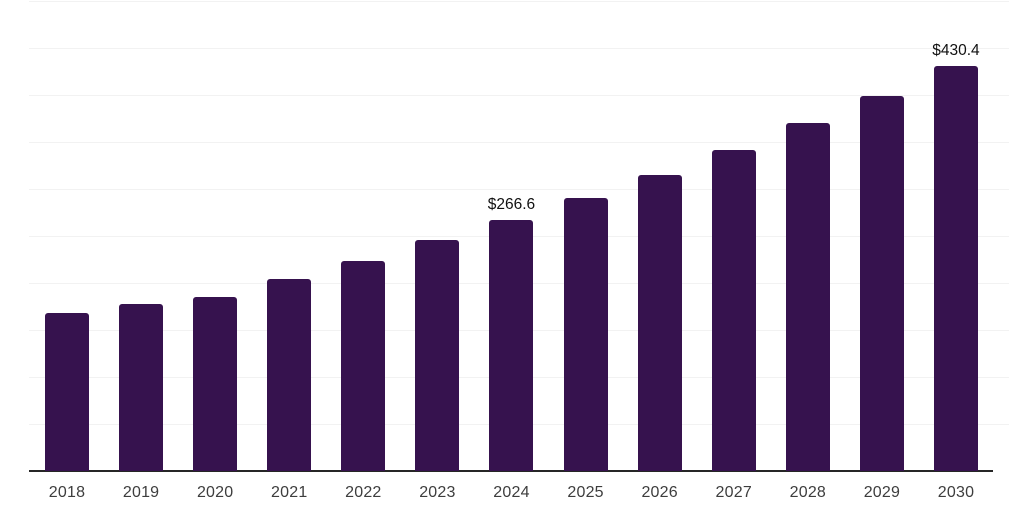  I want to click on bar-2023, so click(437, 355).